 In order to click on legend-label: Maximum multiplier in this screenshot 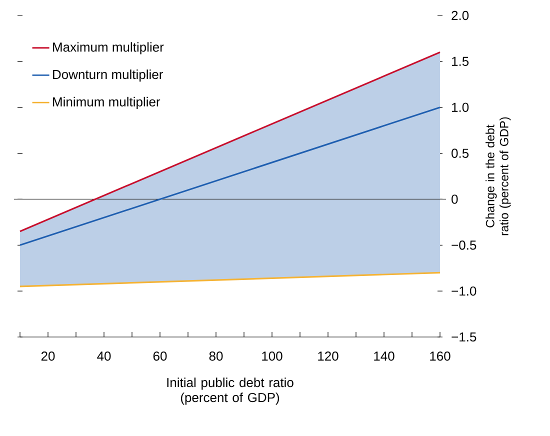, I will do `click(108, 48)`.